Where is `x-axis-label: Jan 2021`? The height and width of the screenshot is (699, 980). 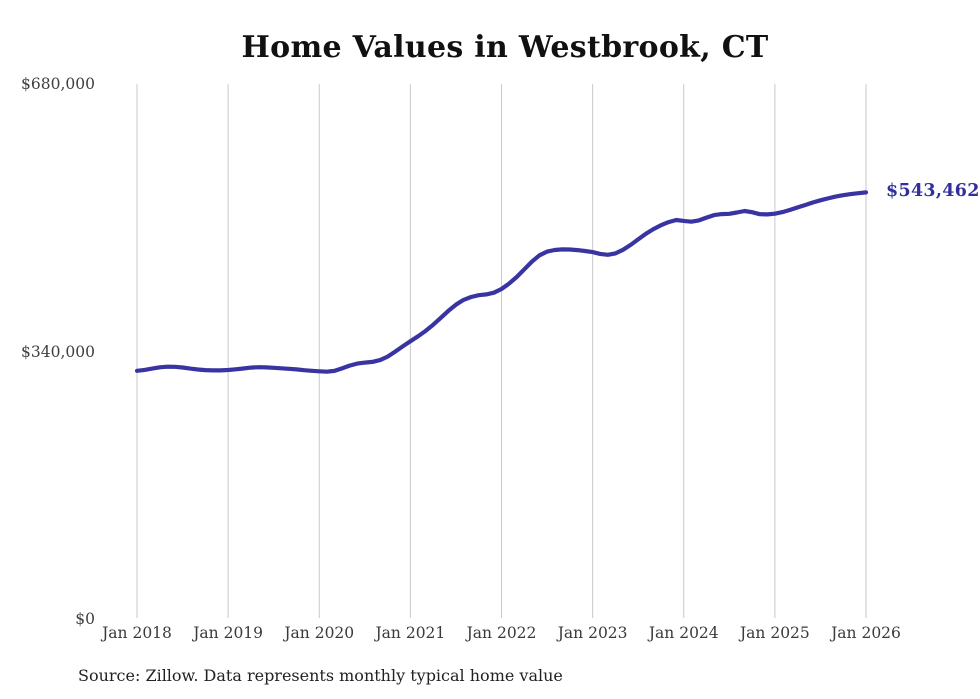
x-axis-label: Jan 2021 is located at coordinates (410, 633).